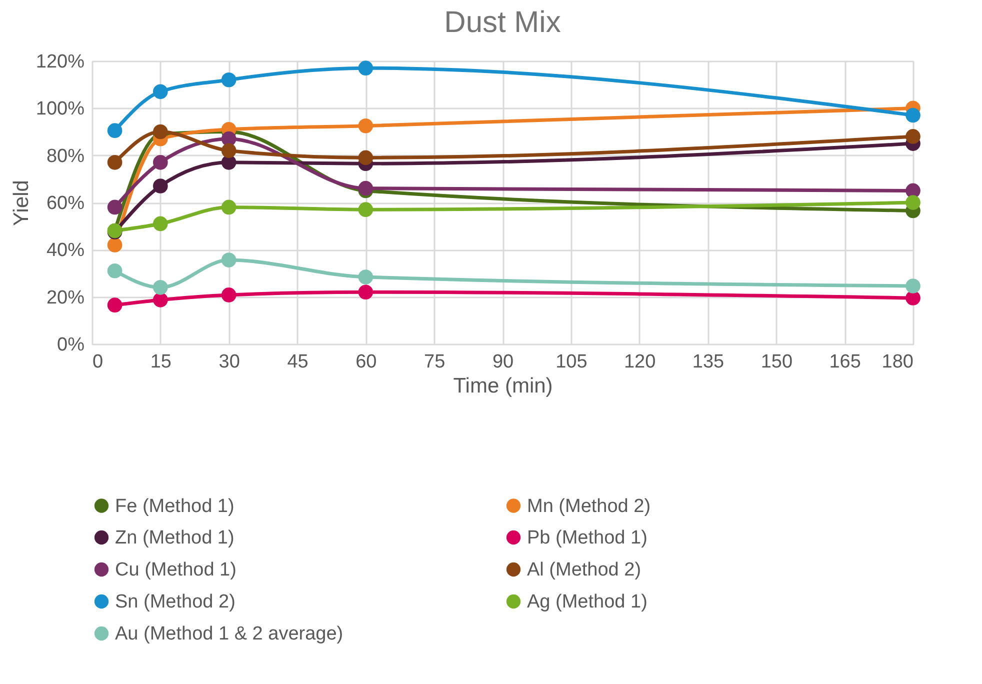 This screenshot has height=684, width=982. Describe the element at coordinates (587, 538) in the screenshot. I see `legend-label: Pb (Method 1)` at that location.